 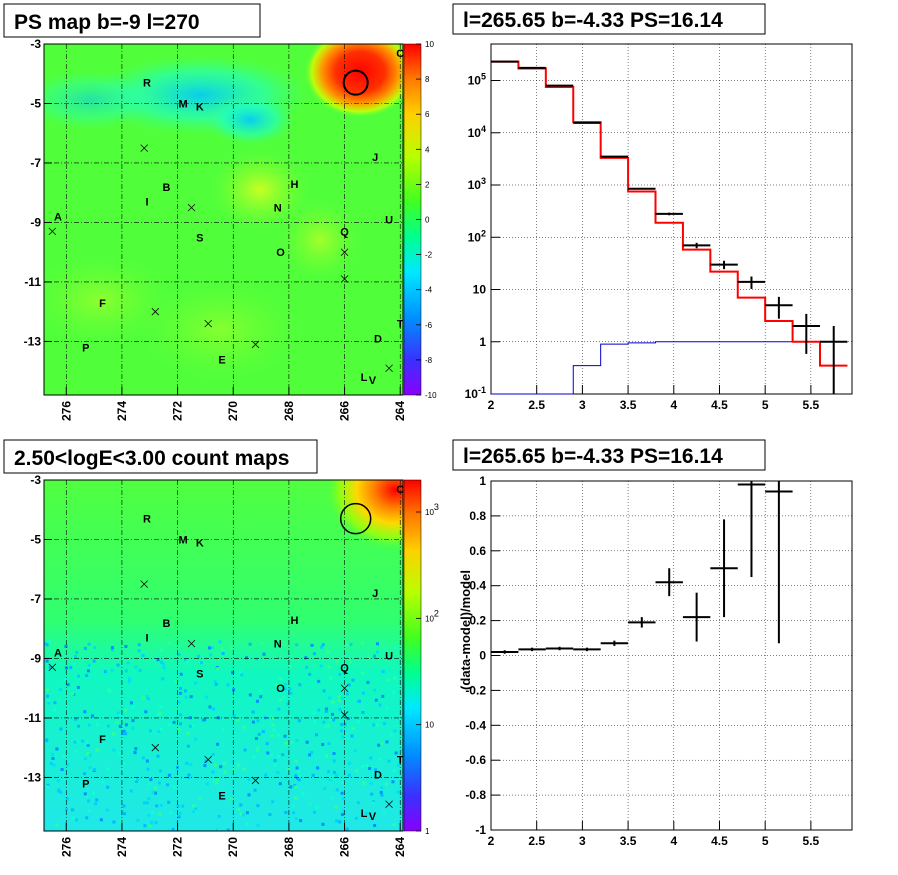 I want to click on colorbar-tick-label: -4, so click(x=429, y=290).